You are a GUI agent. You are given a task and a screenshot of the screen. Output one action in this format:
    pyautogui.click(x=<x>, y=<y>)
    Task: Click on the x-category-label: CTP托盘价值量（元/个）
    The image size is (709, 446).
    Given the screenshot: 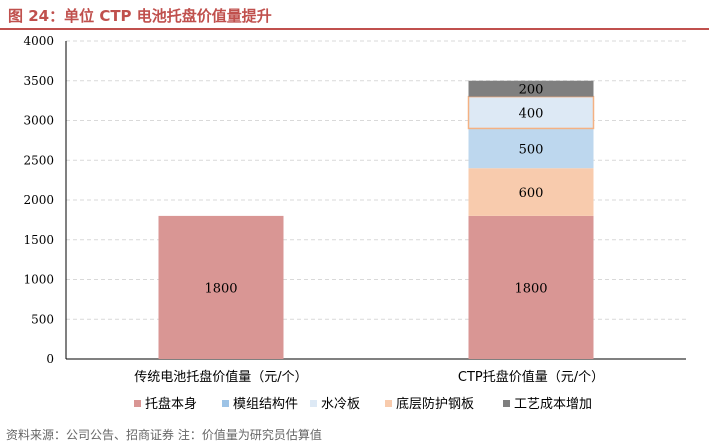 What is the action you would take?
    pyautogui.click(x=531, y=377)
    